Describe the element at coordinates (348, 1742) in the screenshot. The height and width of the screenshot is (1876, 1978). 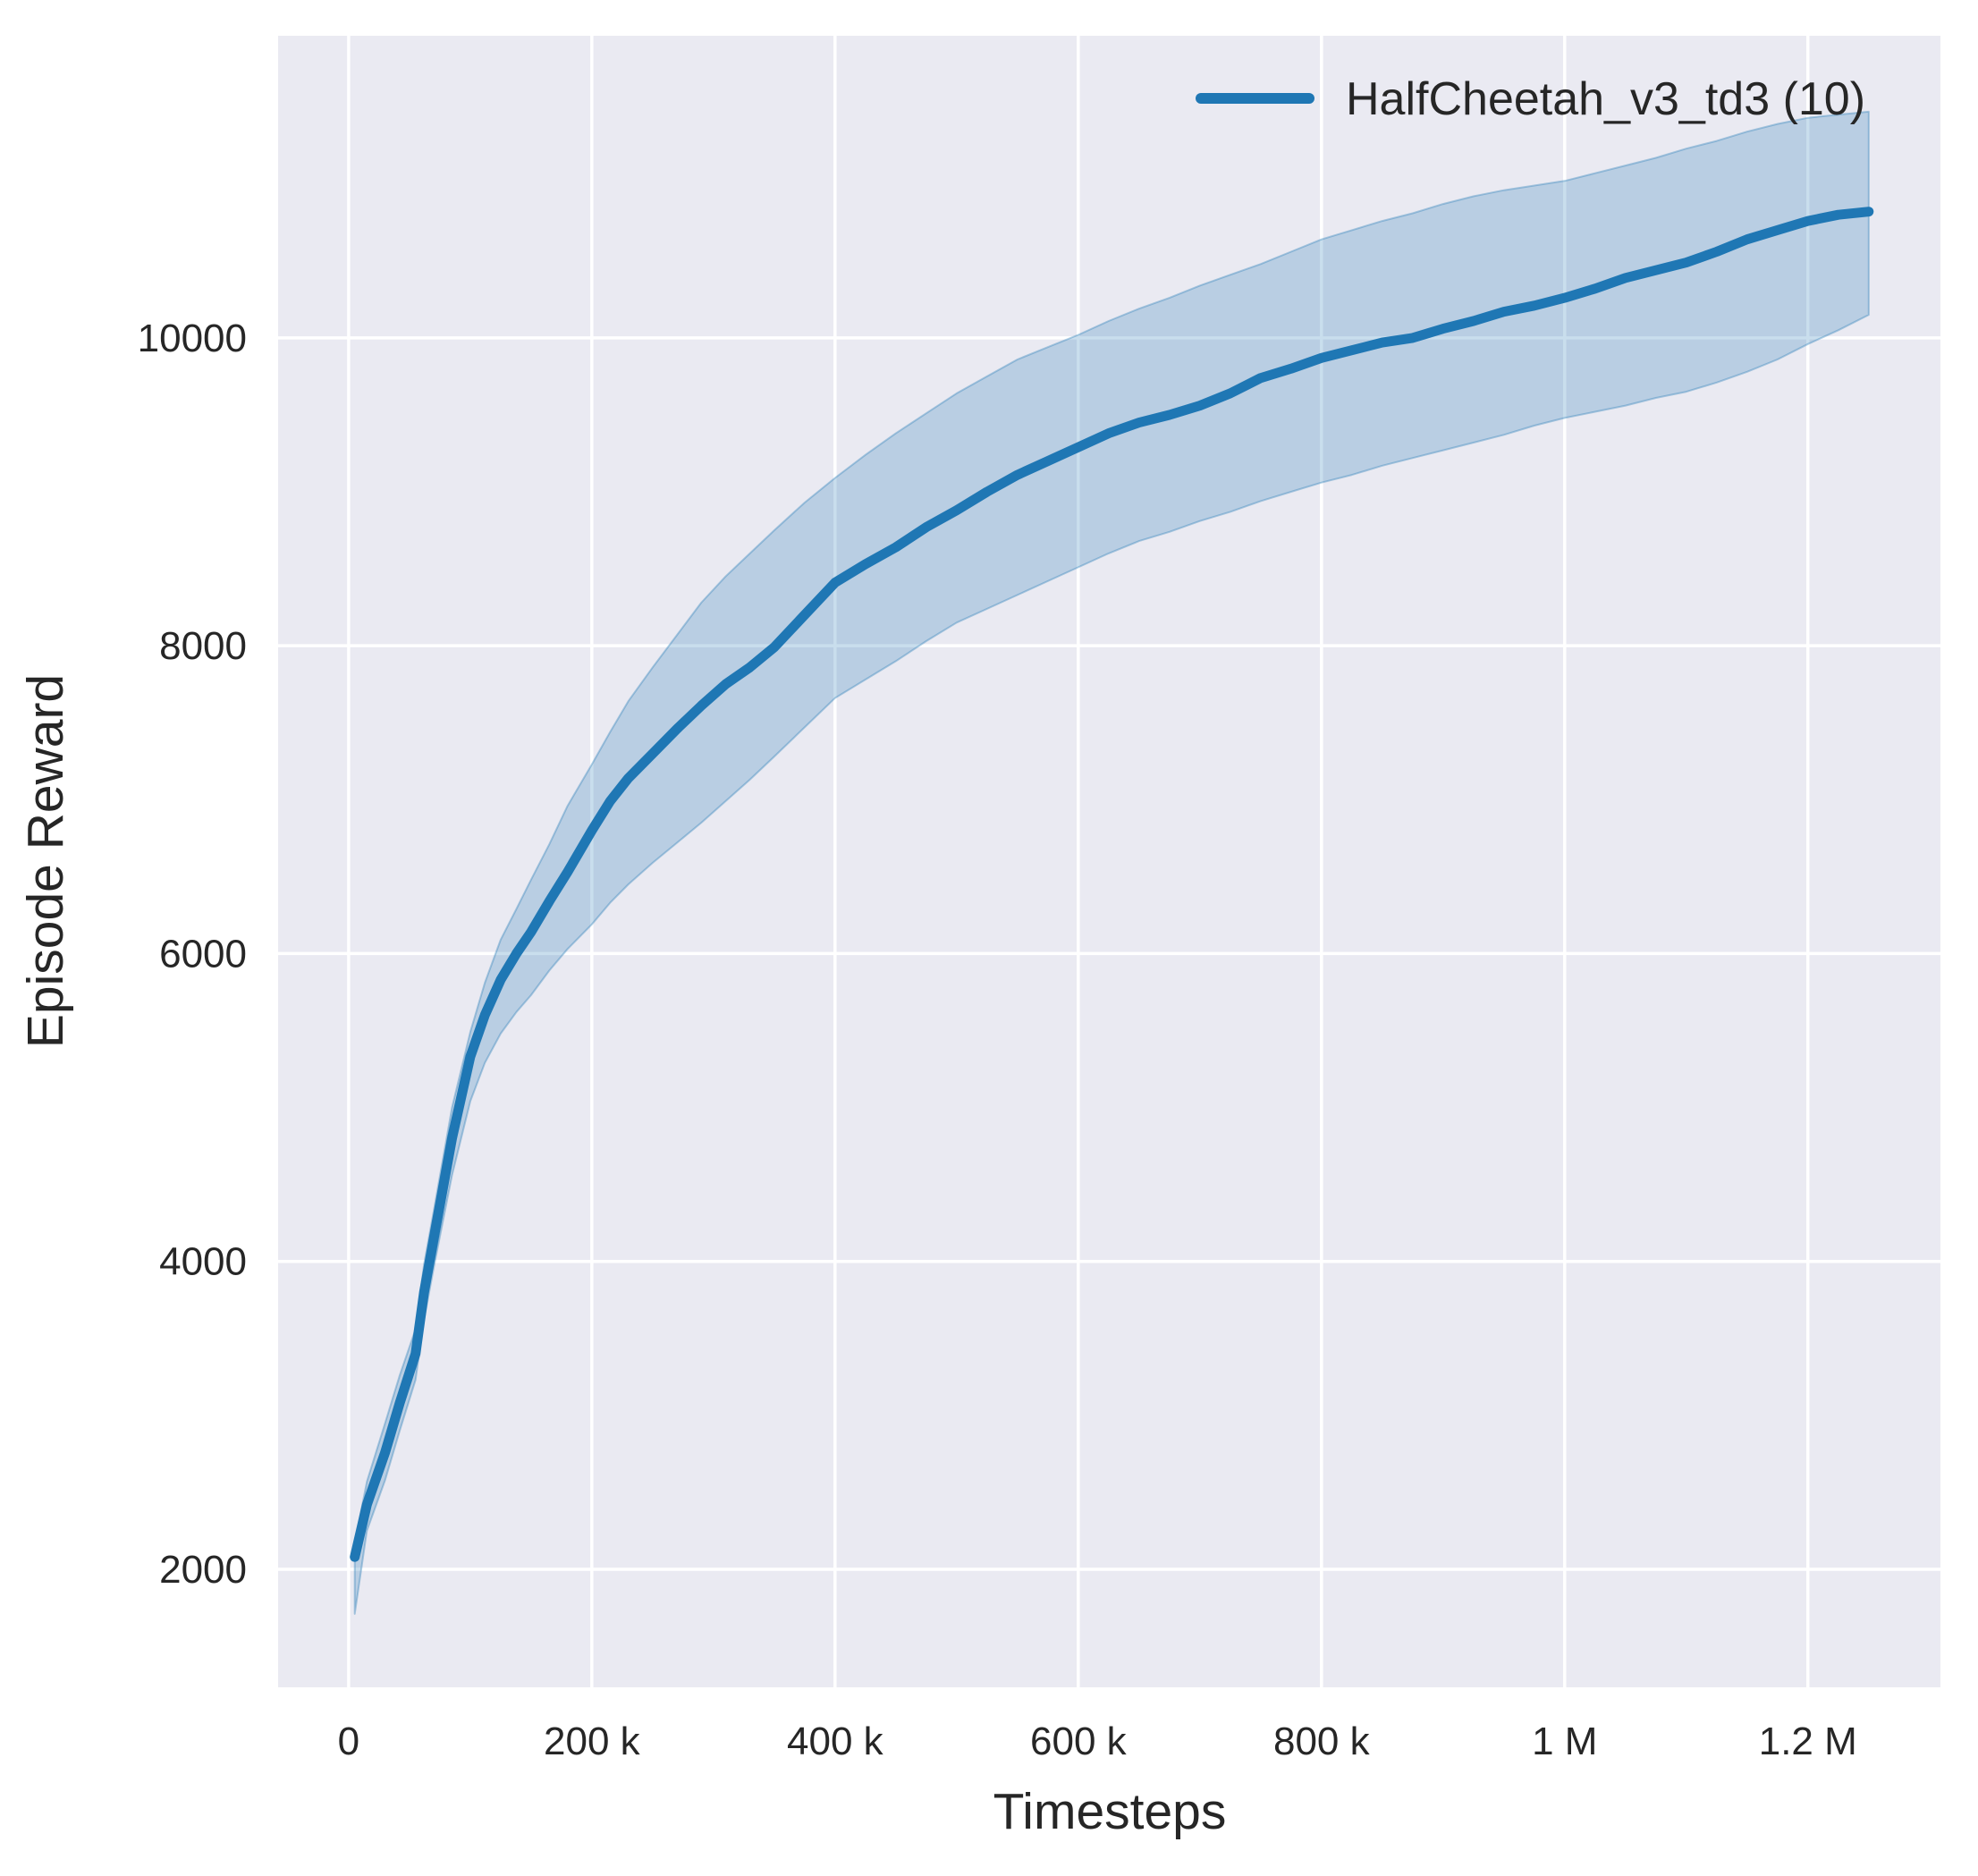
I see `x-tick-label: 0` at that location.